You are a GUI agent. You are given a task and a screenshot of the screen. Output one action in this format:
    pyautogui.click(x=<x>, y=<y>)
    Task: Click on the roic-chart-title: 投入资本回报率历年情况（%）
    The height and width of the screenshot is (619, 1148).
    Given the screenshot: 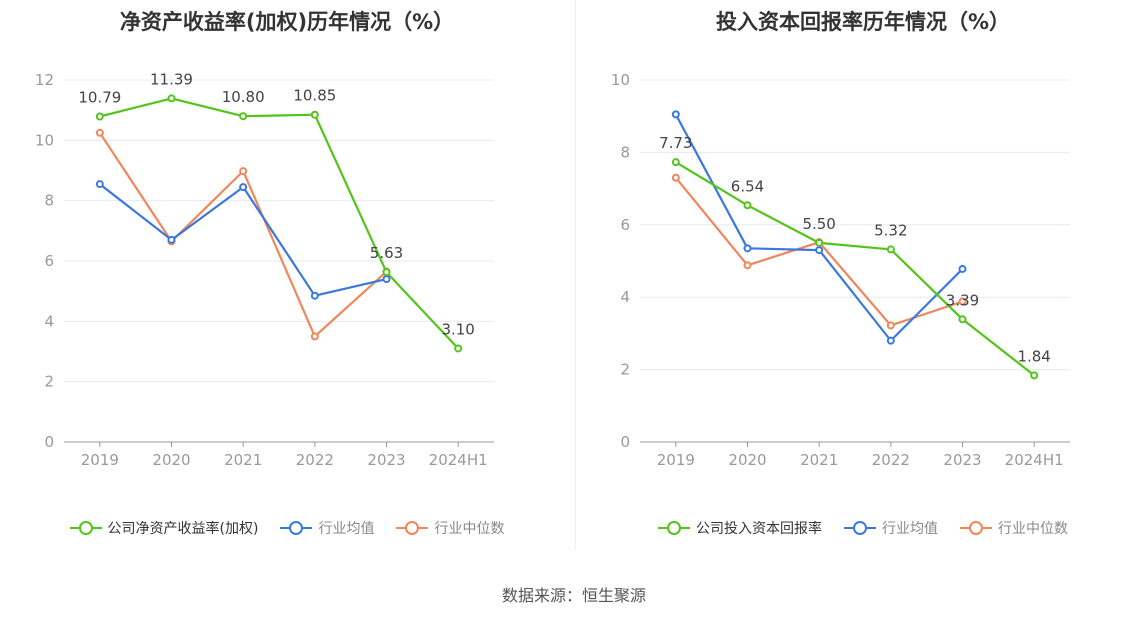 What is the action you would take?
    pyautogui.click(x=863, y=22)
    